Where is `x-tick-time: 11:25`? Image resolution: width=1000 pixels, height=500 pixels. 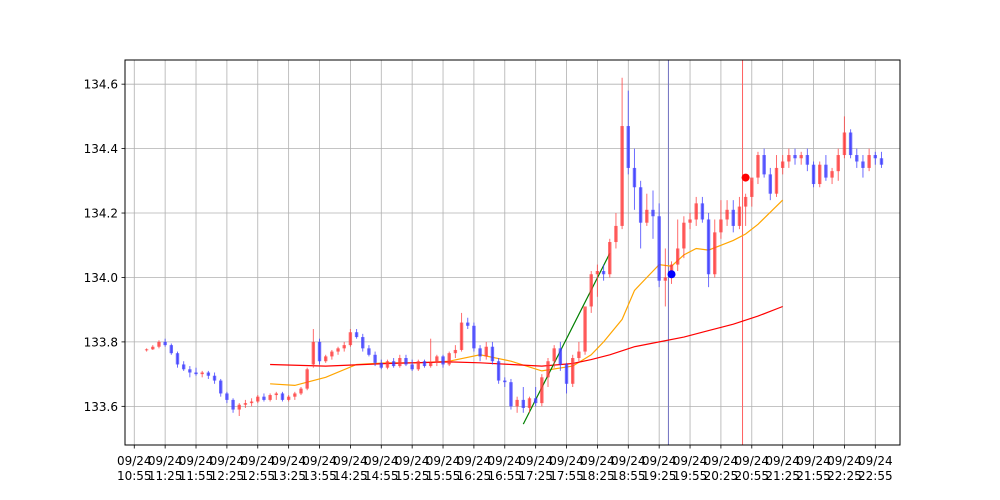
x-tick-time: 11:25 is located at coordinates (165, 476).